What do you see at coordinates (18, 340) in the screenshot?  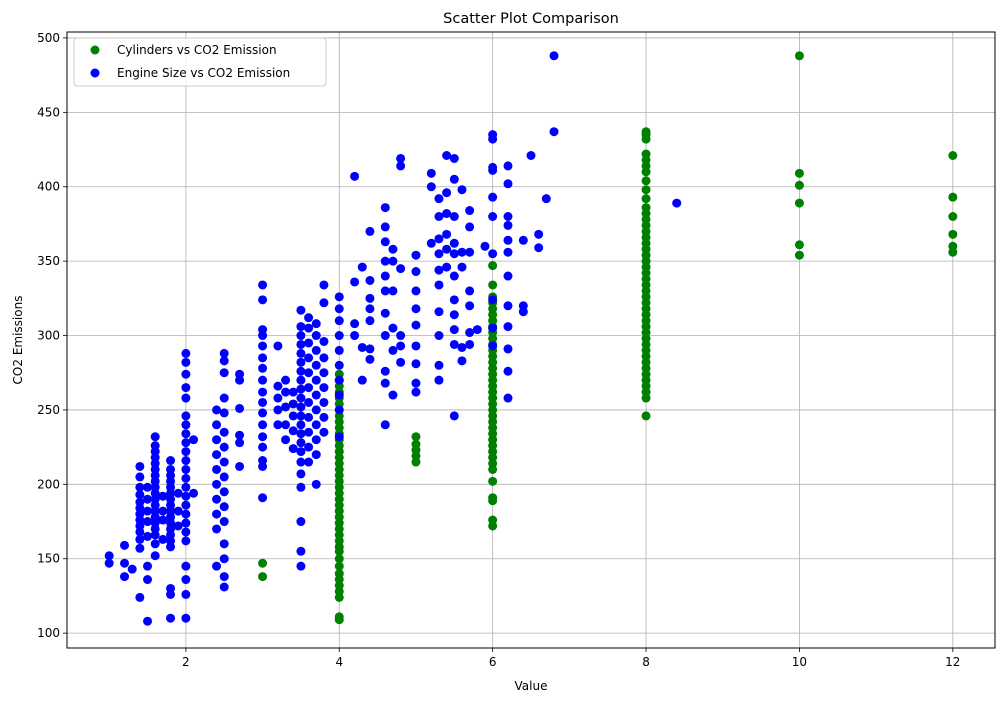 I see `y-axis-label: CO2 Emissions` at bounding box center [18, 340].